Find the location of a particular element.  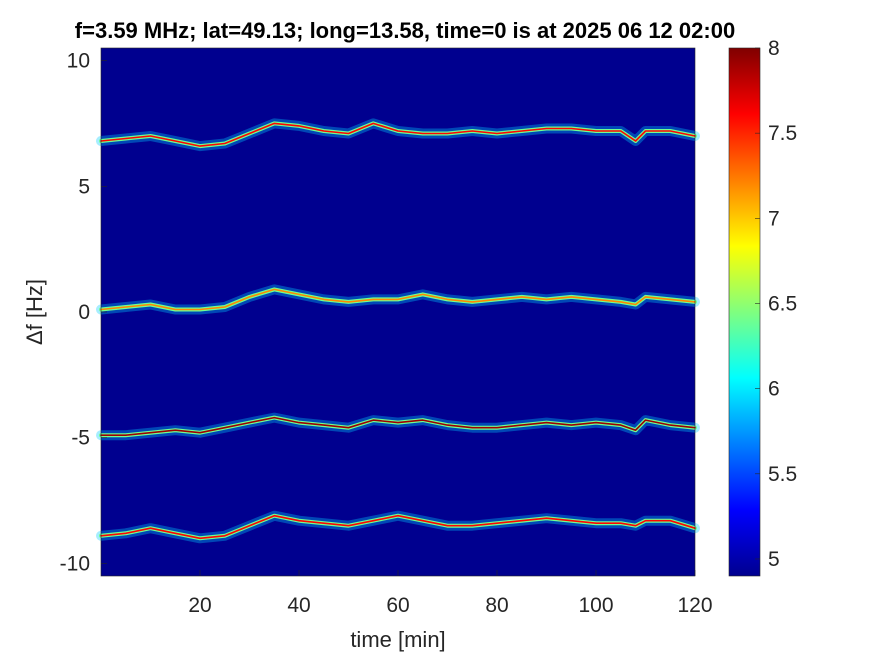

colorbar-ticks: 8 7.5 7 6.5 6 5.5 5 is located at coordinates (776, 304).